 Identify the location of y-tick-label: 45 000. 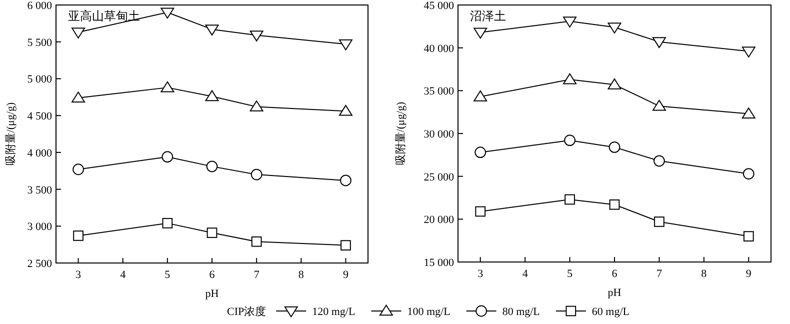
(439, 6).